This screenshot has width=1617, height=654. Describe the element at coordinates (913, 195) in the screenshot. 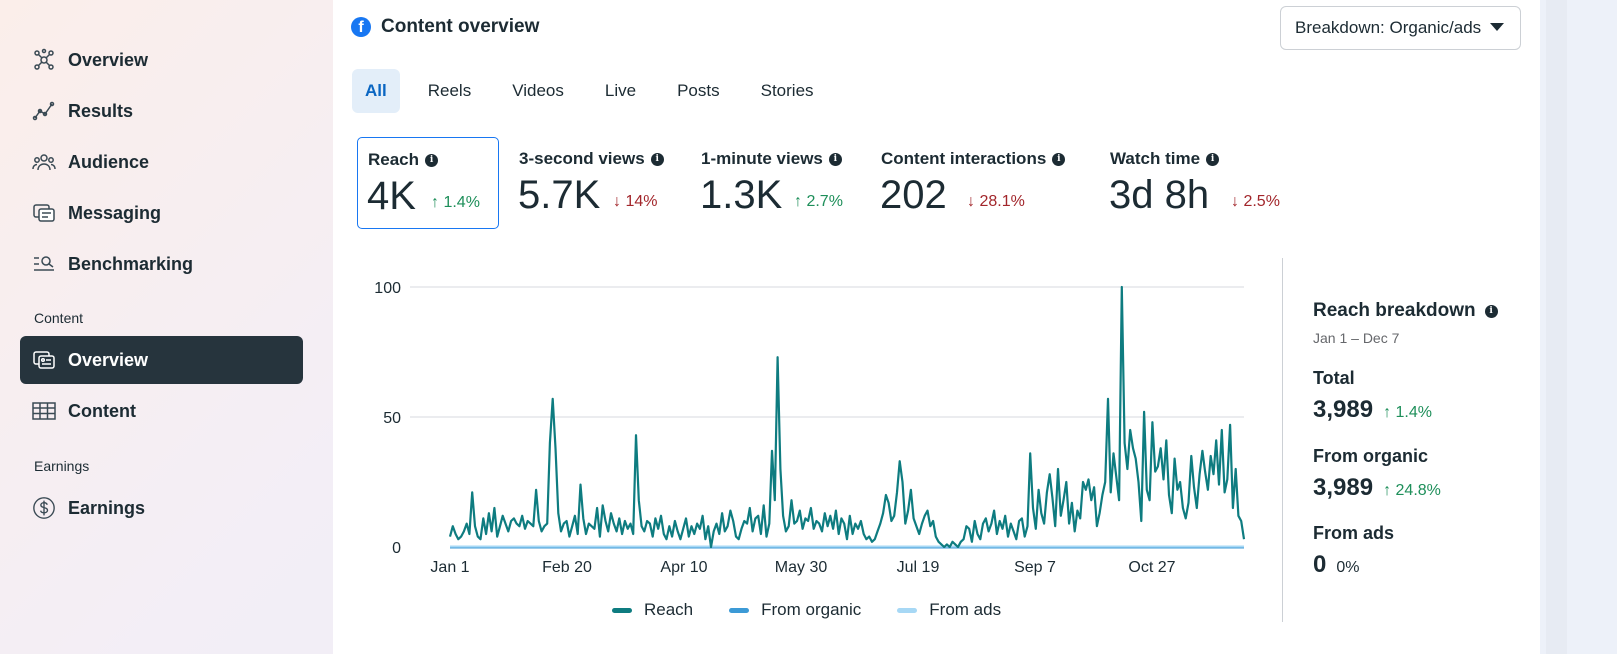

I see `metric-value: 202` at that location.